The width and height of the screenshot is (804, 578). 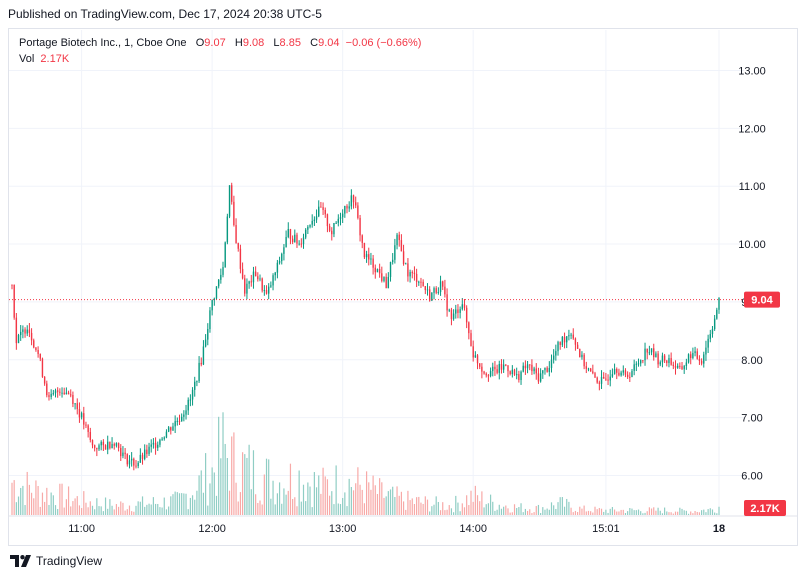 What do you see at coordinates (765, 508) in the screenshot?
I see `last-volume-badge` at bounding box center [765, 508].